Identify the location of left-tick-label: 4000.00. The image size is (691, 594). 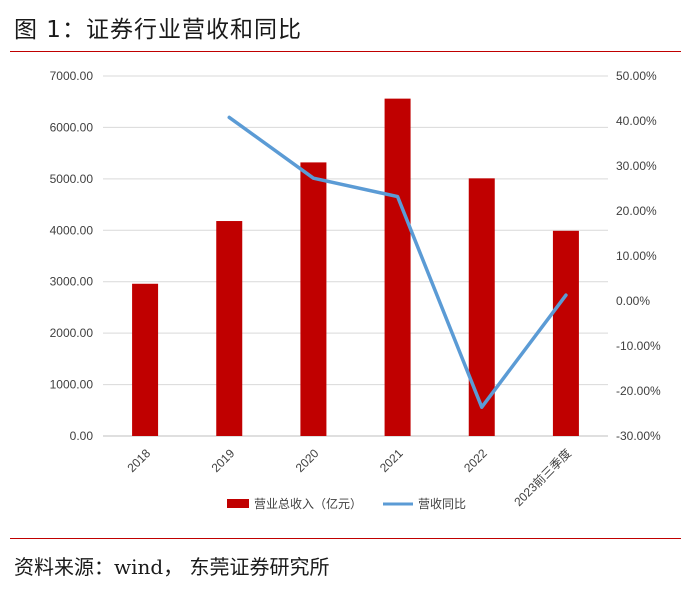
(72, 230).